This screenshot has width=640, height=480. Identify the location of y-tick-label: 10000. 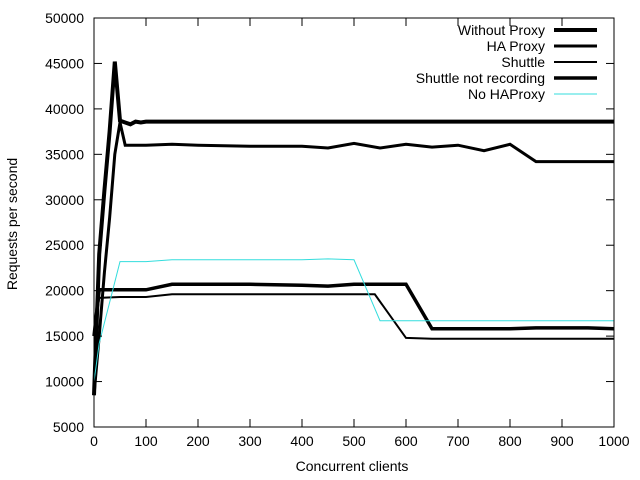
(64, 382).